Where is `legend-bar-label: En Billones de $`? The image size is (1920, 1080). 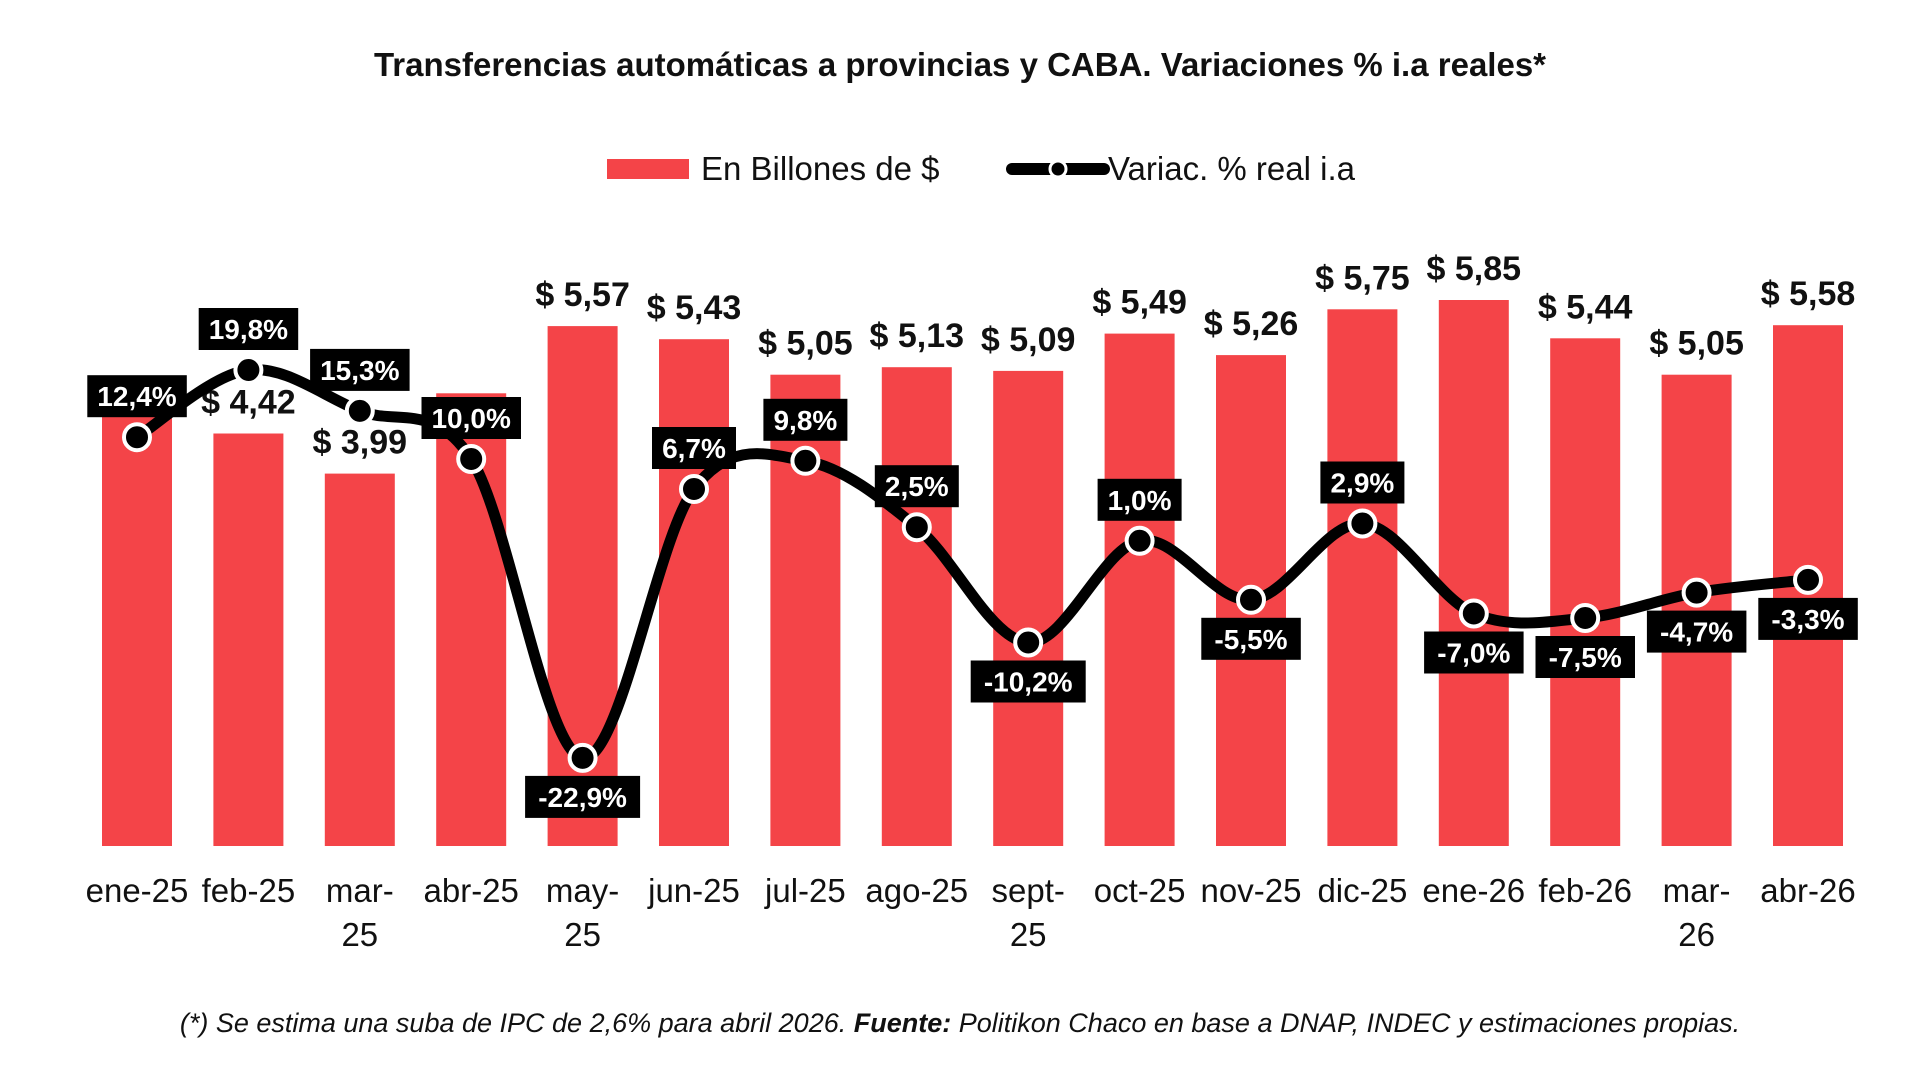 legend-bar-label: En Billones de $ is located at coordinates (820, 168).